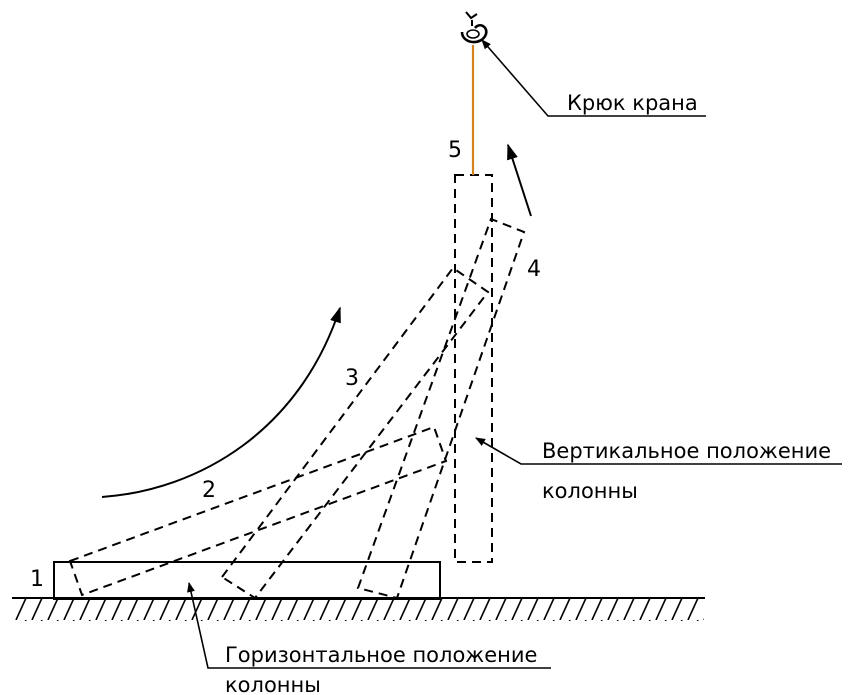 This screenshot has height=695, width=848. Describe the element at coordinates (593, 78) in the screenshot. I see `hook-leader-line` at that location.